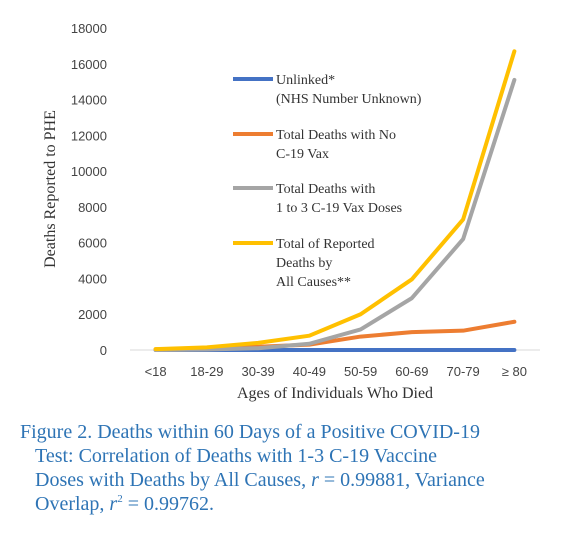 This screenshot has width=581, height=544. What do you see at coordinates (349, 99) in the screenshot?
I see `legend-label: (NHS Number Unknown)` at bounding box center [349, 99].